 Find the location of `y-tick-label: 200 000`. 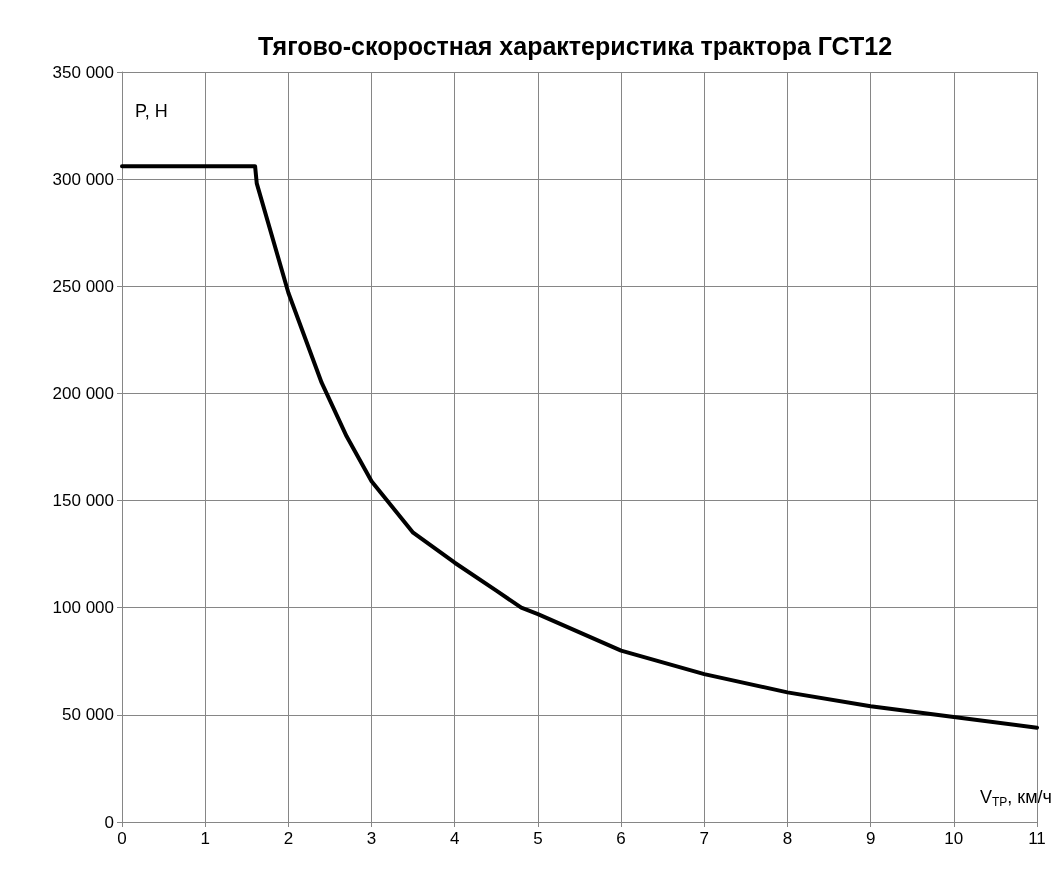

y-tick-label: 200 000 is located at coordinates (83, 393).